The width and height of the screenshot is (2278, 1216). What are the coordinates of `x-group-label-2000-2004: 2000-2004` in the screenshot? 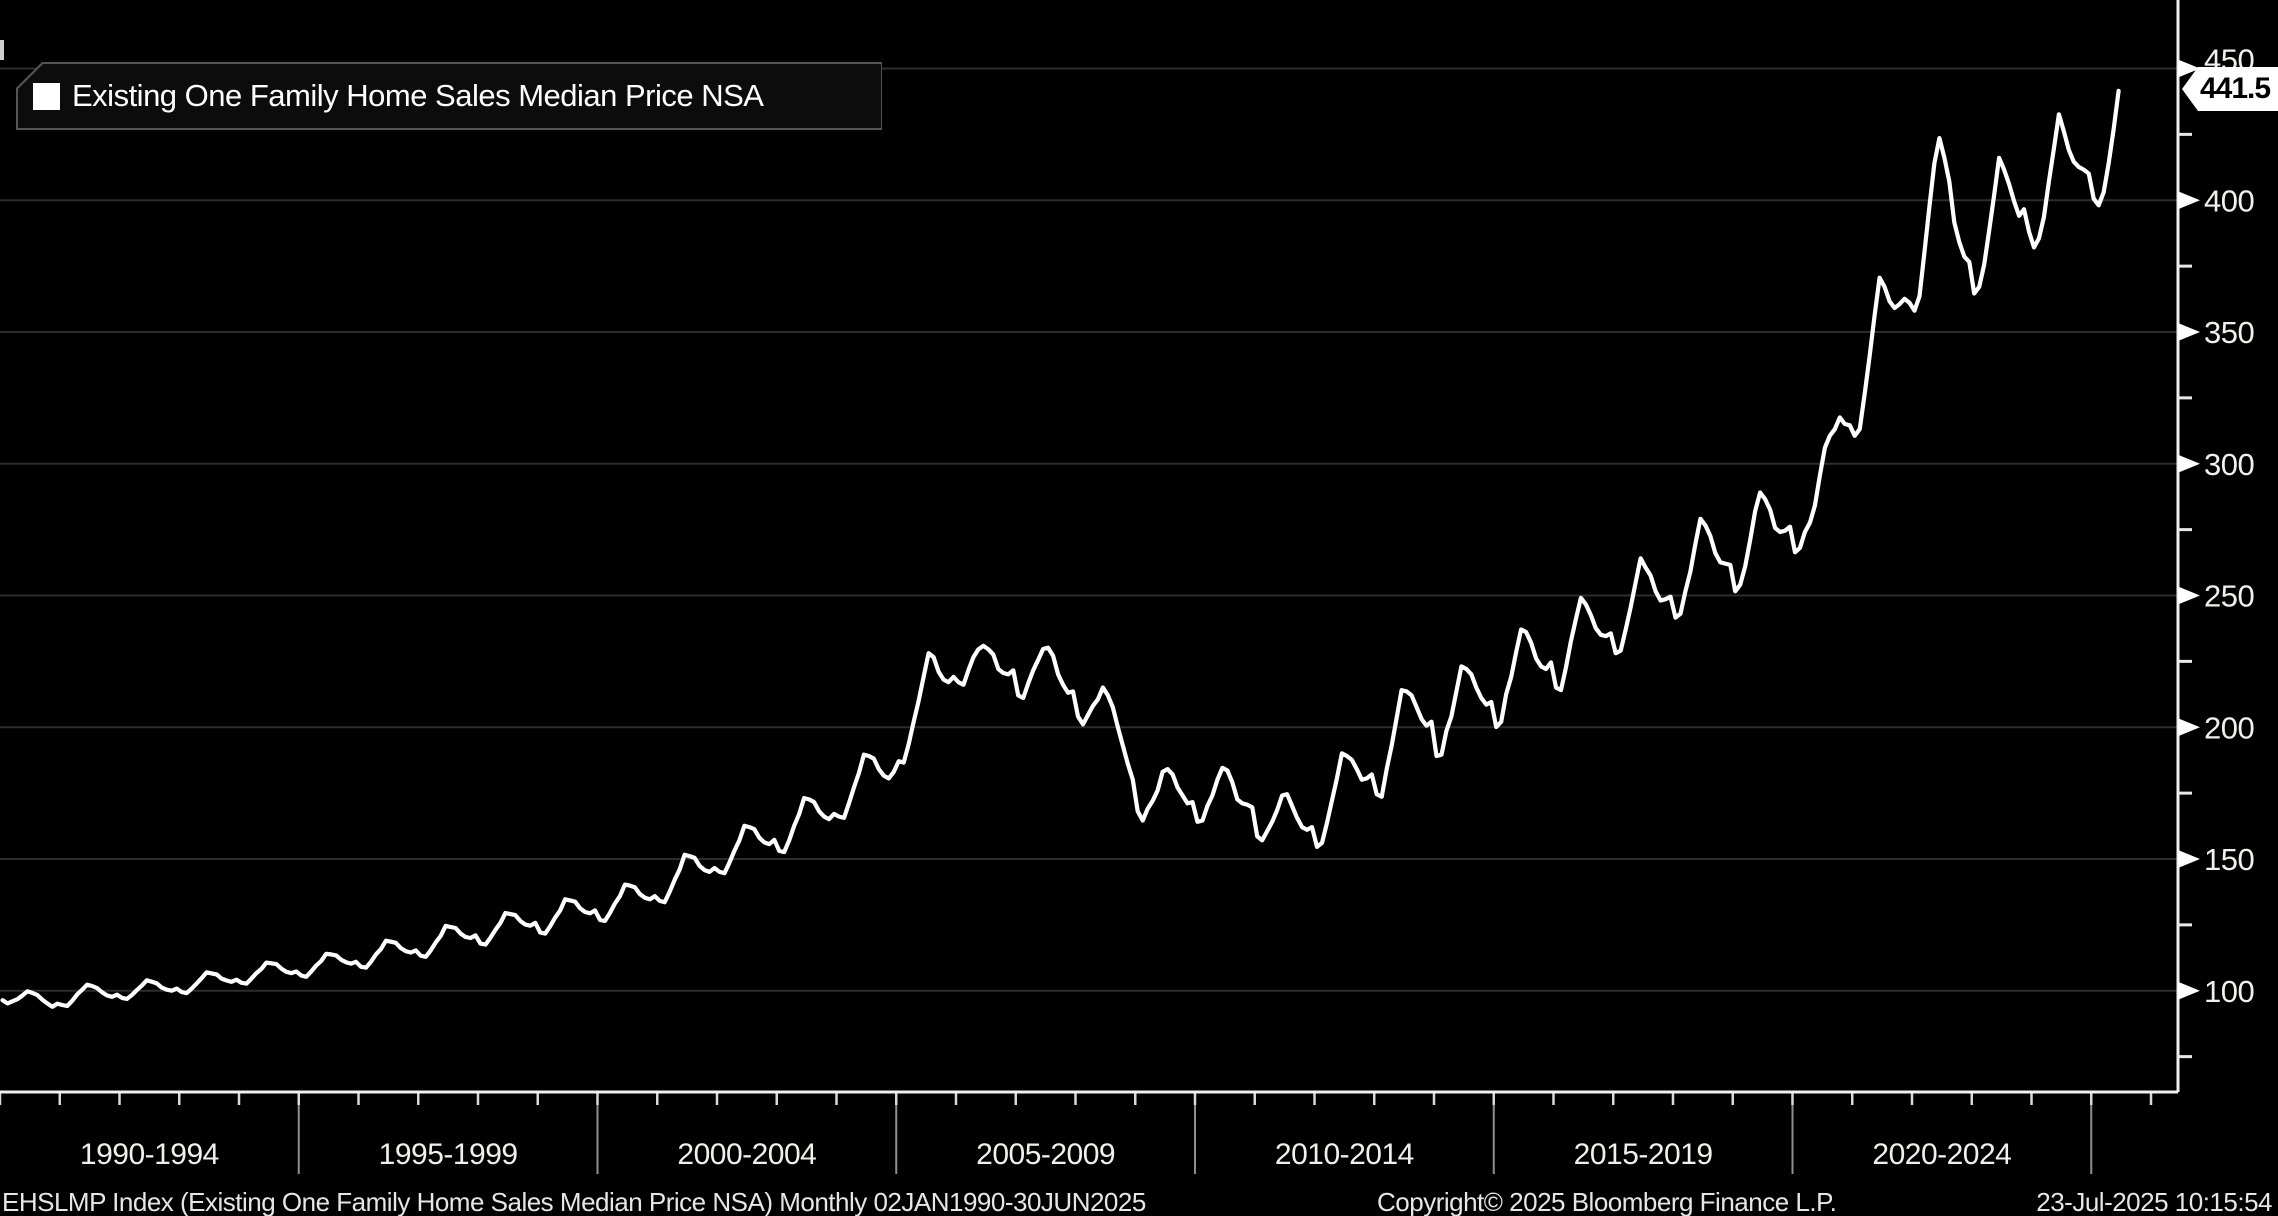 It's located at (746, 1154).